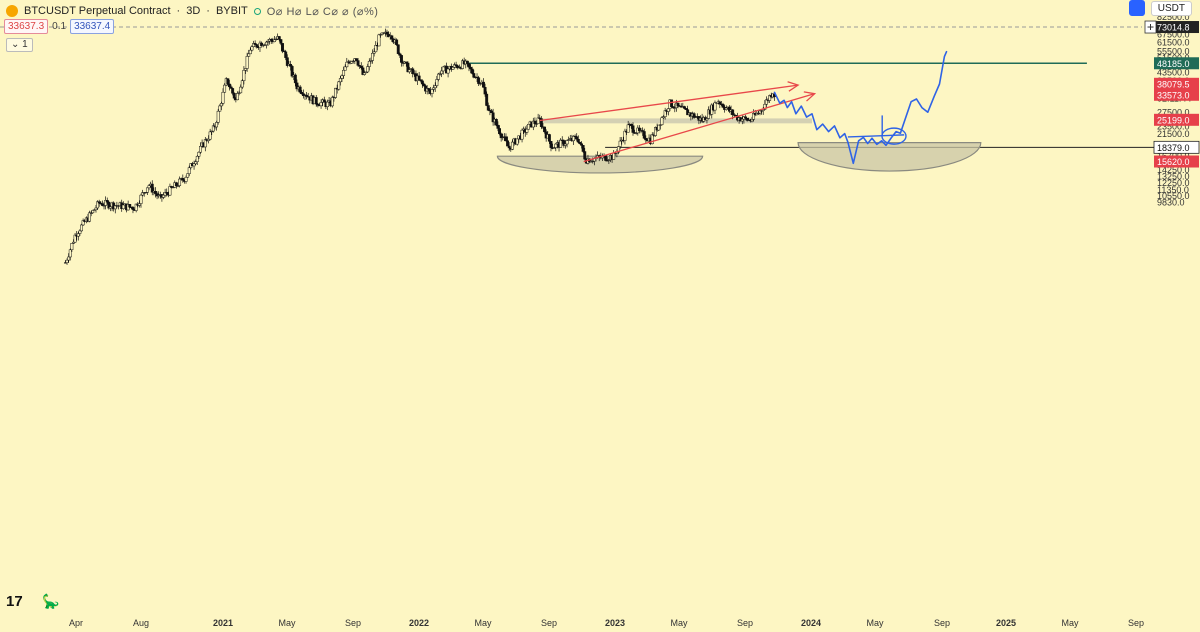  I want to click on price-tag: 48185.0, so click(1173, 64).